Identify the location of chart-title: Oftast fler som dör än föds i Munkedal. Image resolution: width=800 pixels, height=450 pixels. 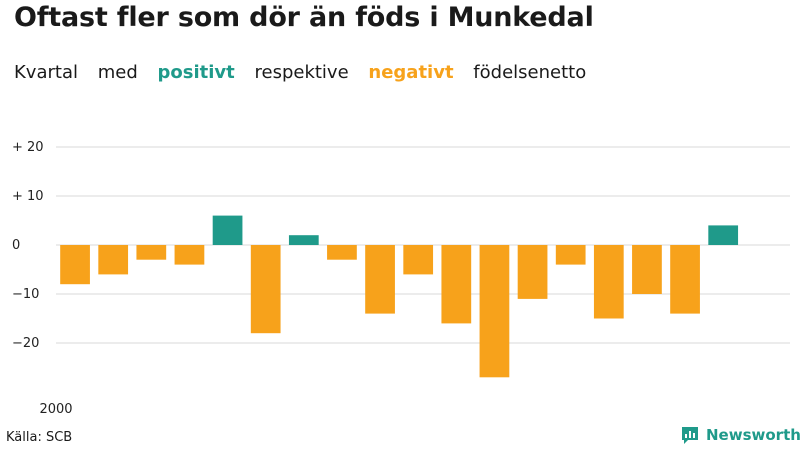
(304, 17).